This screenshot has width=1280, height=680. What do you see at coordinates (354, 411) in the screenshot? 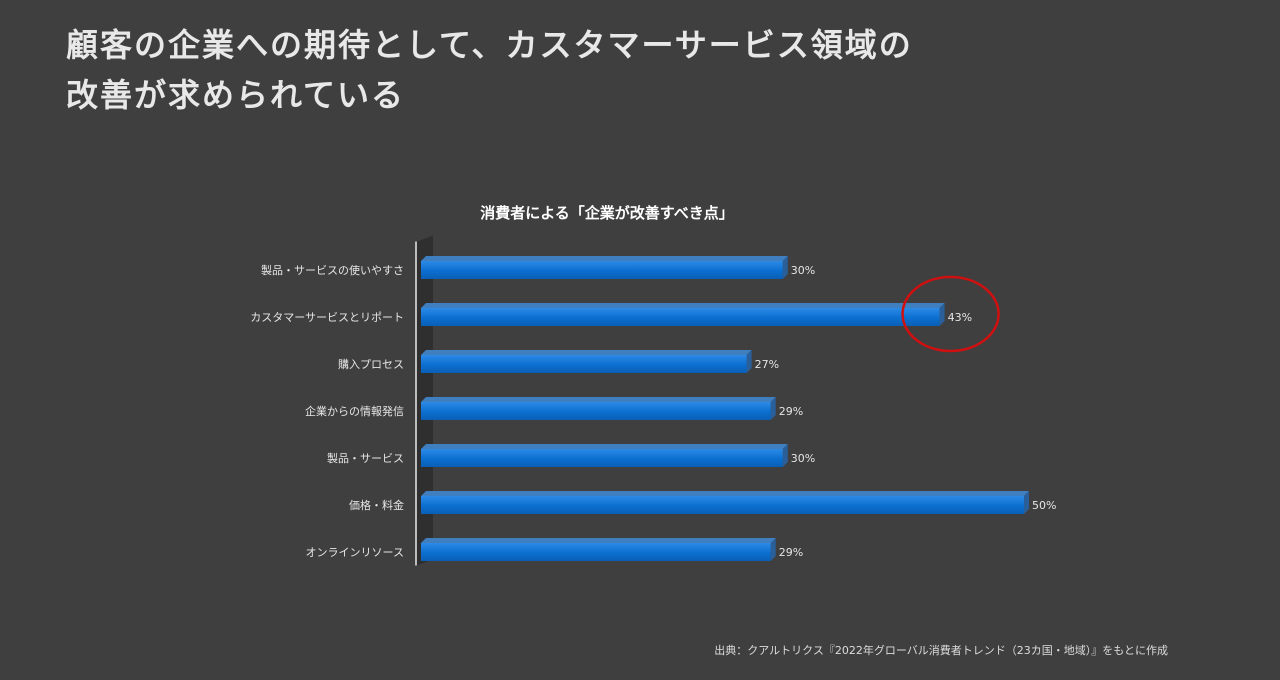
I see `category-label: 企業からの情報発信` at bounding box center [354, 411].